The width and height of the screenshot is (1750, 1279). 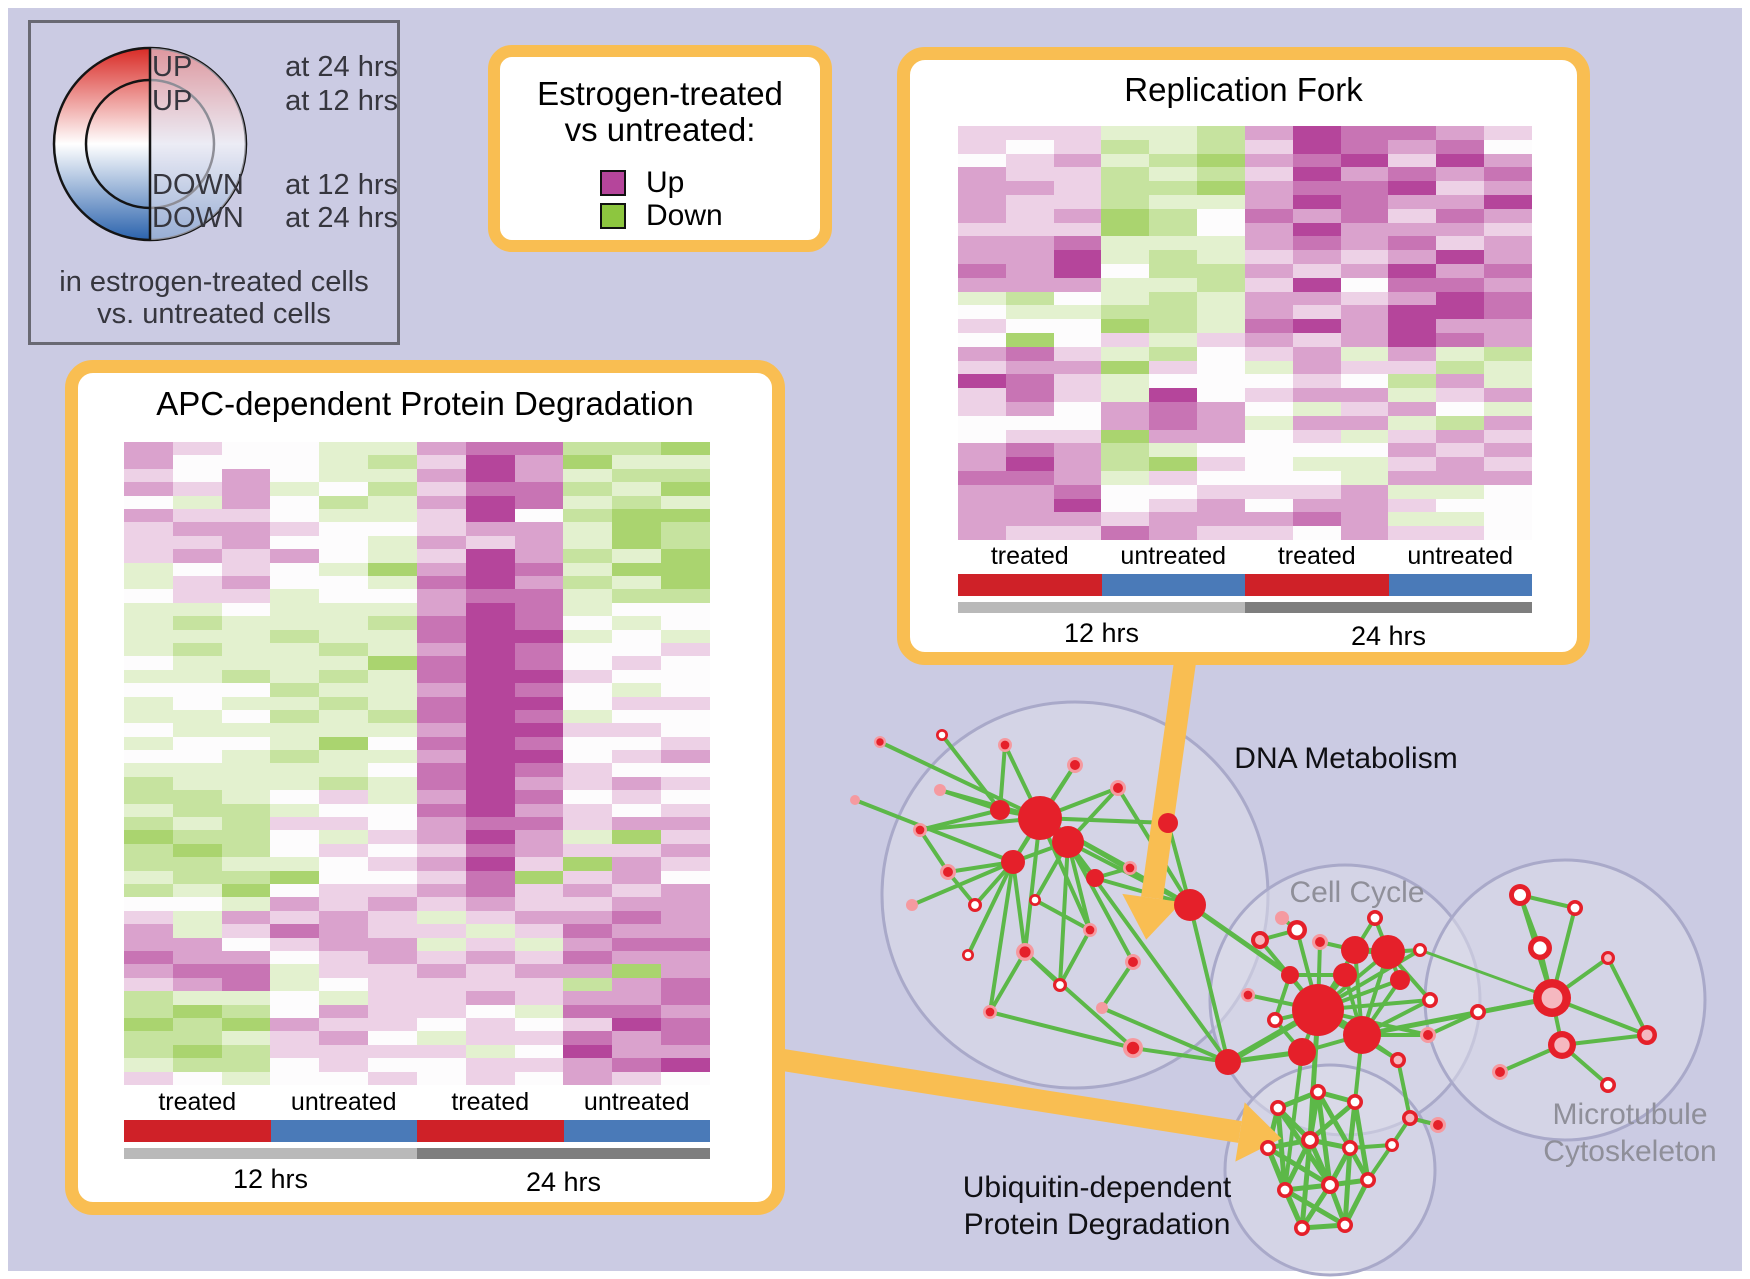 I want to click on legend-up-12-word: UP, so click(x=172, y=101).